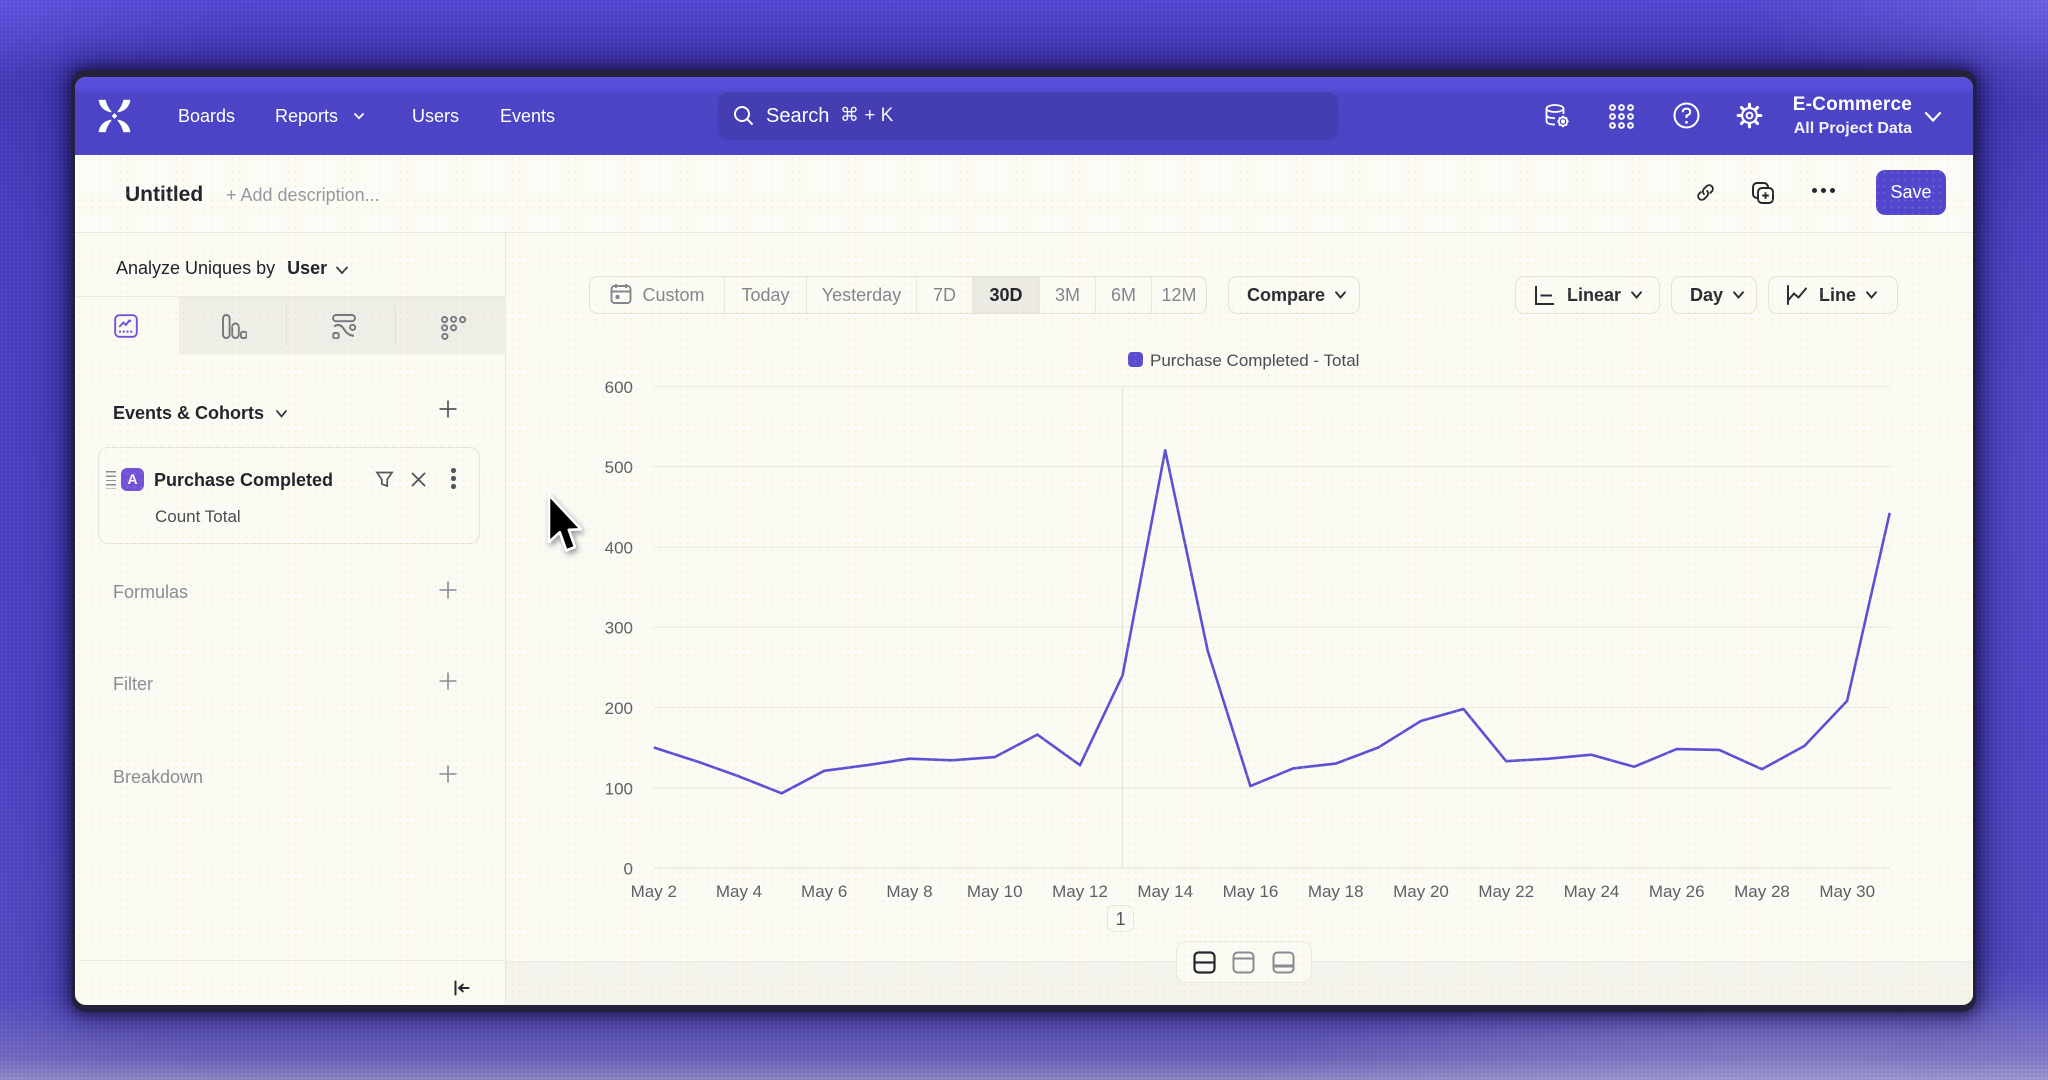 This screenshot has width=2048, height=1080. Describe the element at coordinates (1080, 891) in the screenshot. I see `svg-text: May 12` at that location.